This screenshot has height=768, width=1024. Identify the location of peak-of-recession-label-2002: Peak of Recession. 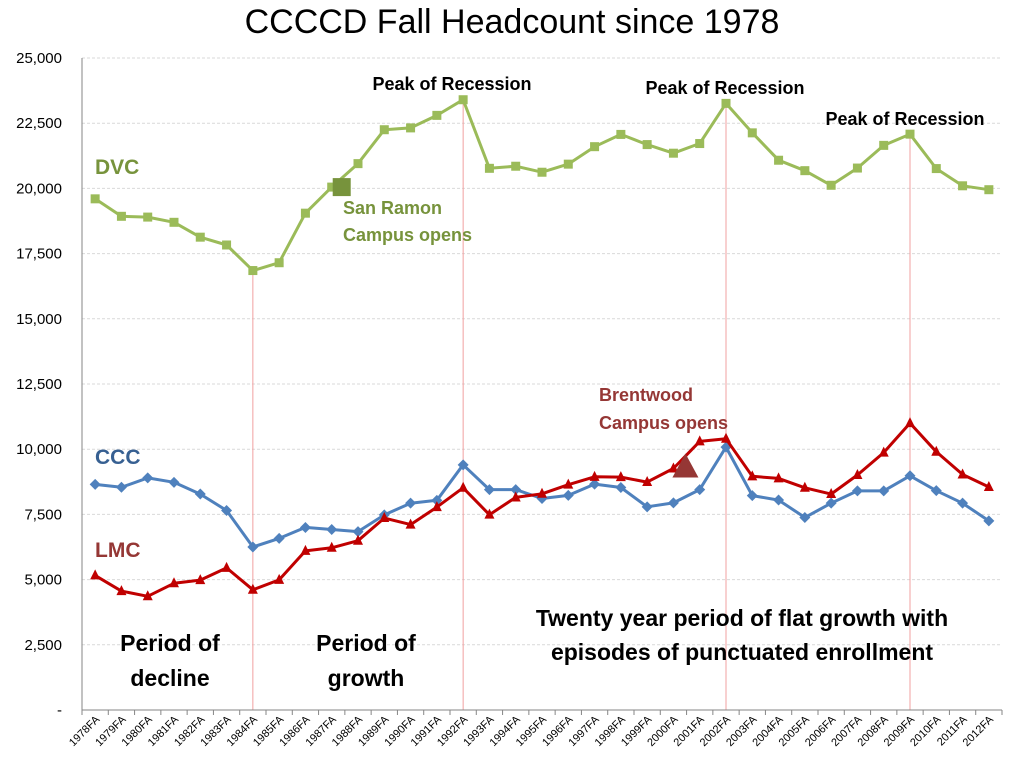
(724, 88).